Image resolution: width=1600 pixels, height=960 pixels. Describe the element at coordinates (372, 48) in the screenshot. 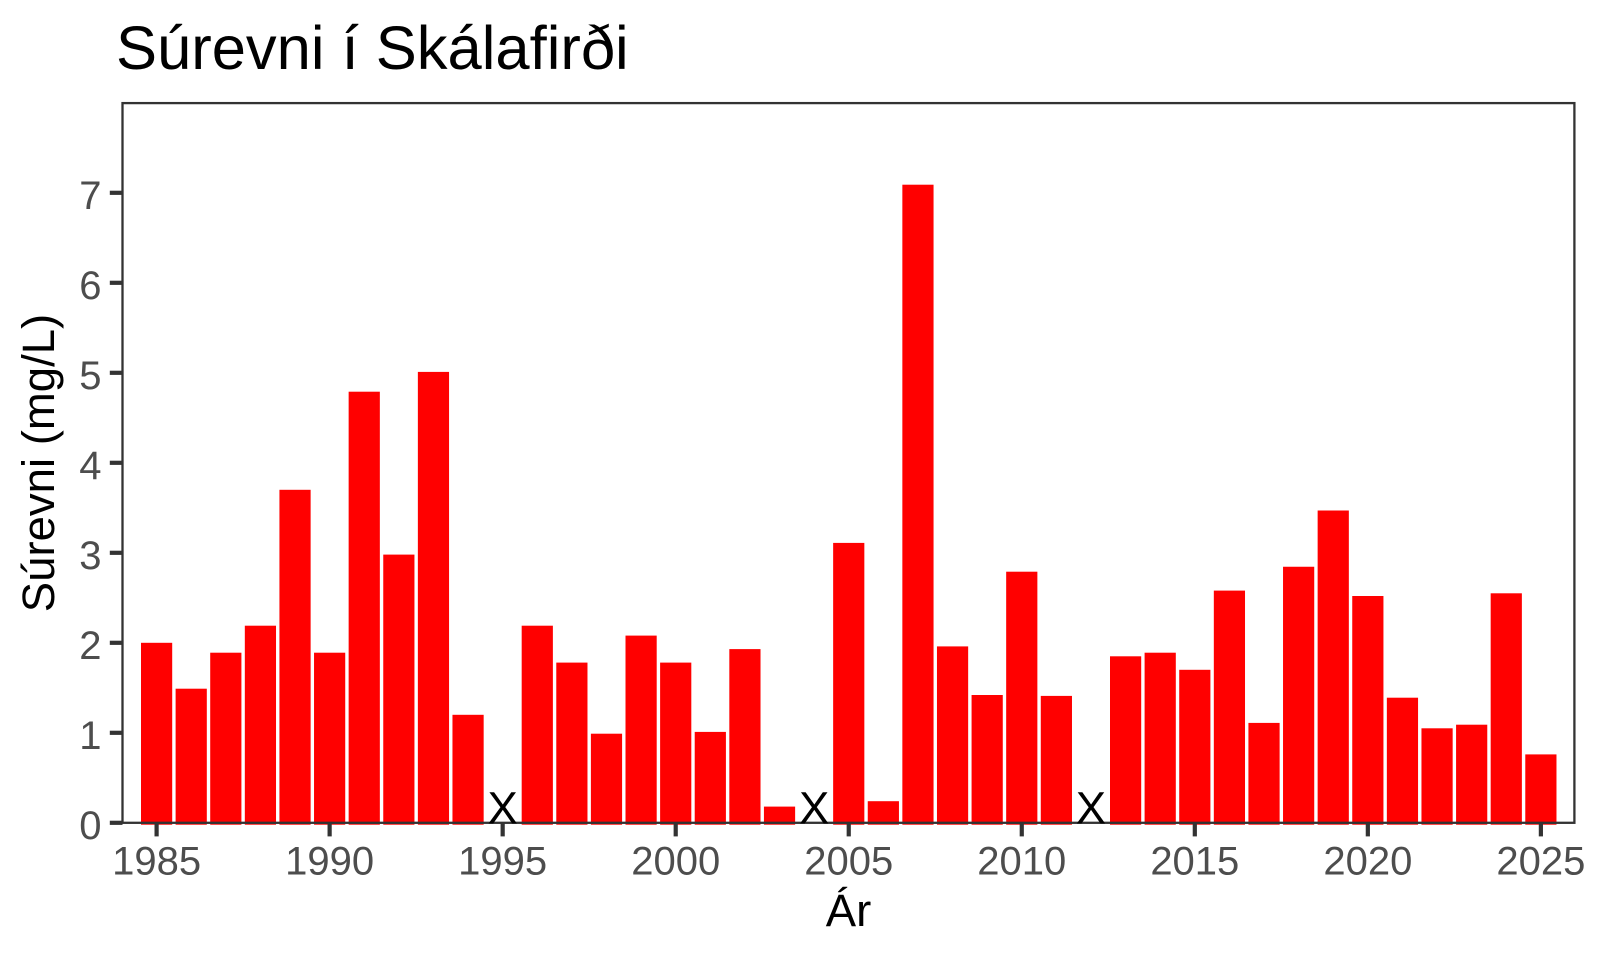

I see `svg-text: Súrevni í Skálafirði` at that location.